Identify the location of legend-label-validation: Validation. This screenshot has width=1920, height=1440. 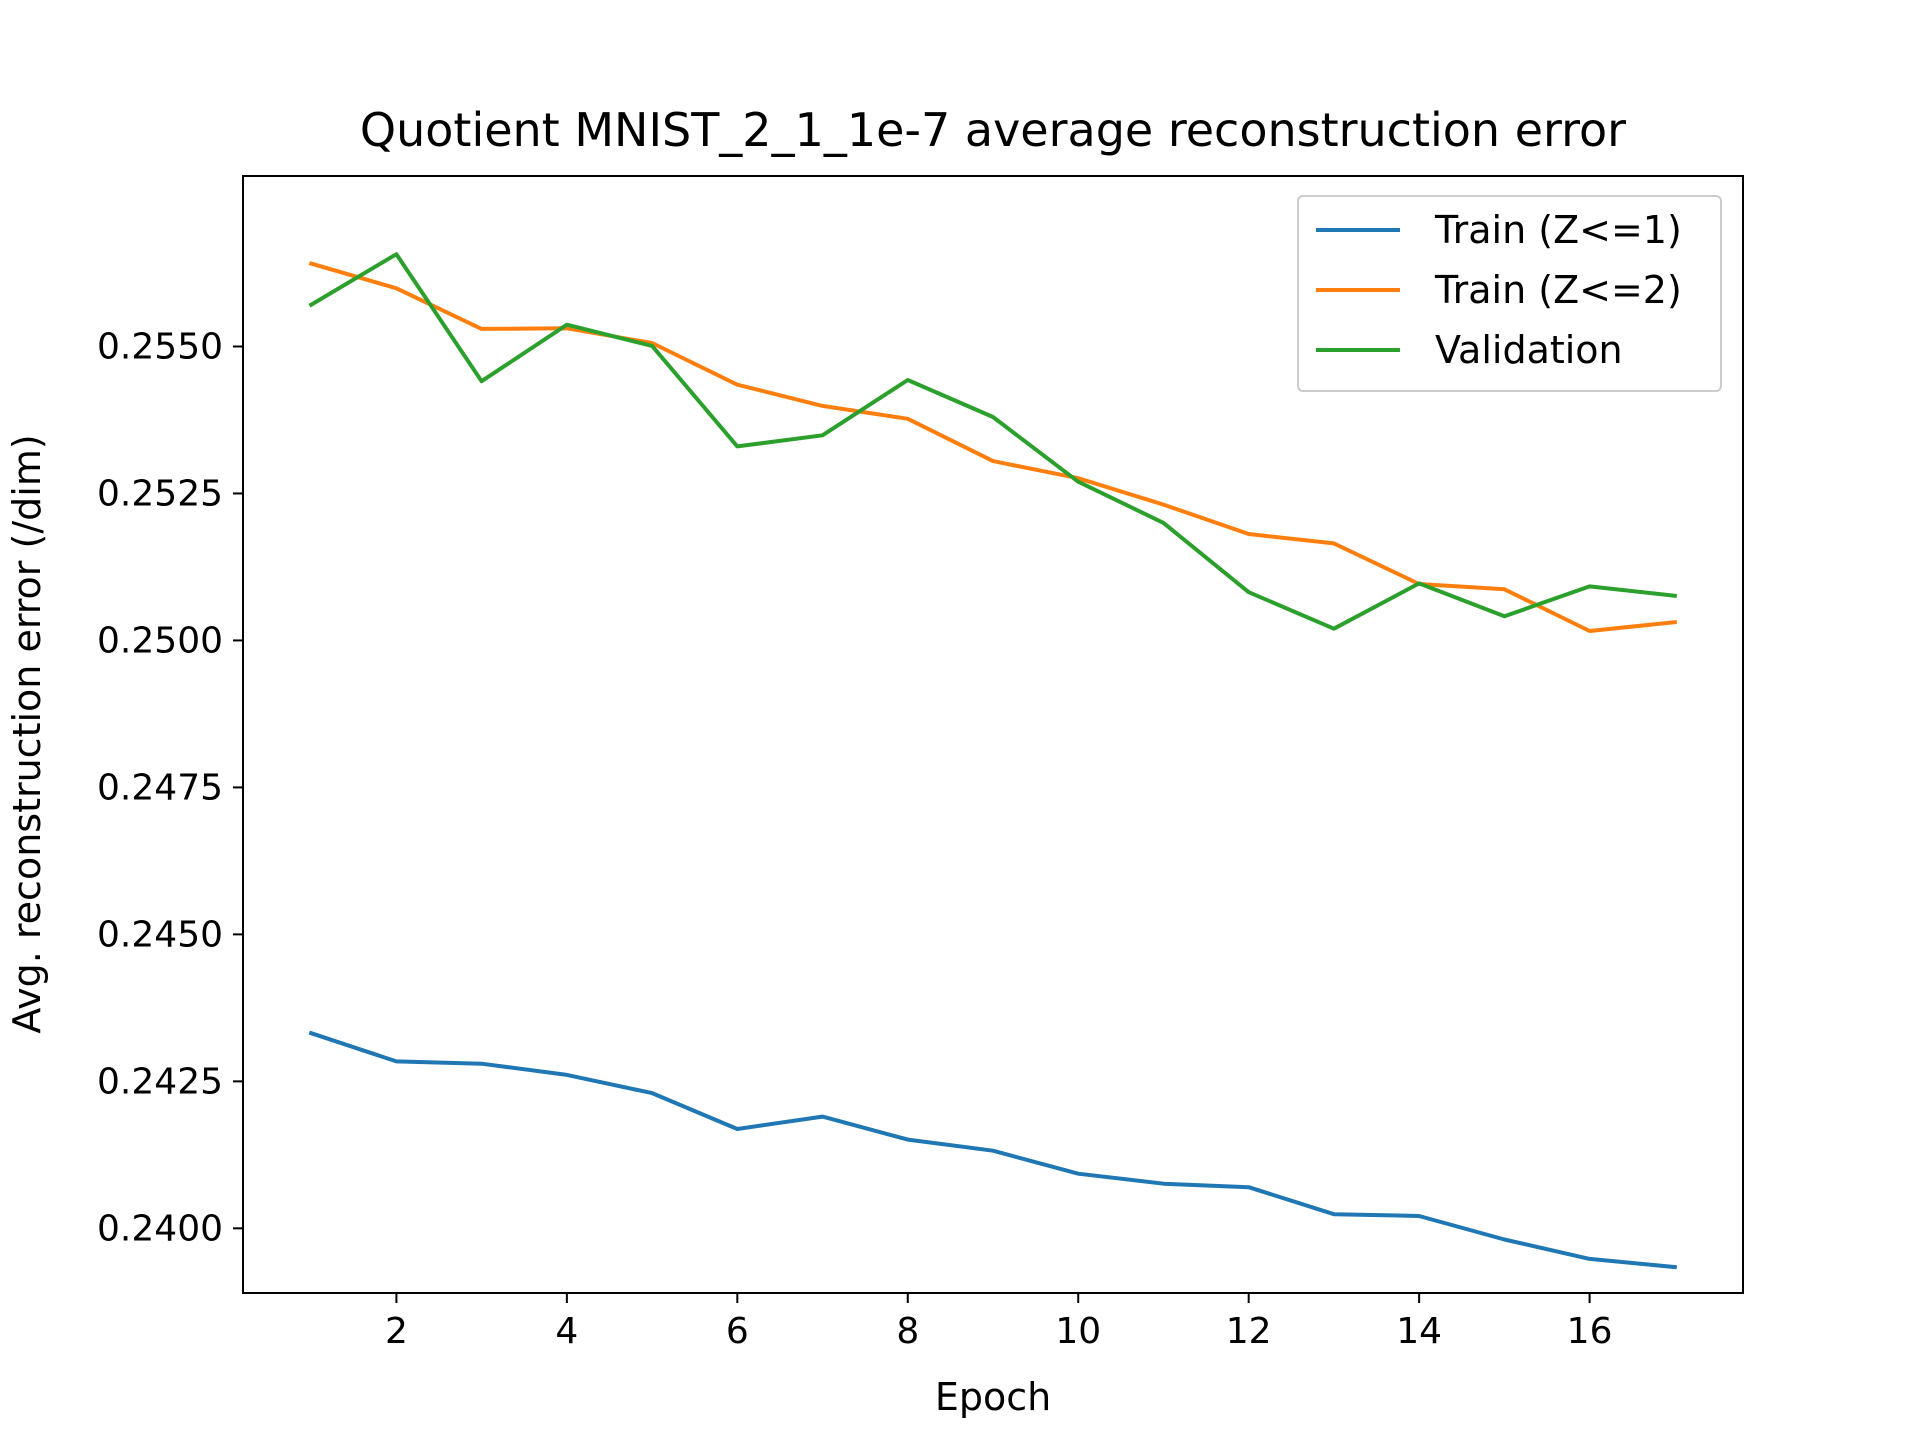
(1529, 350).